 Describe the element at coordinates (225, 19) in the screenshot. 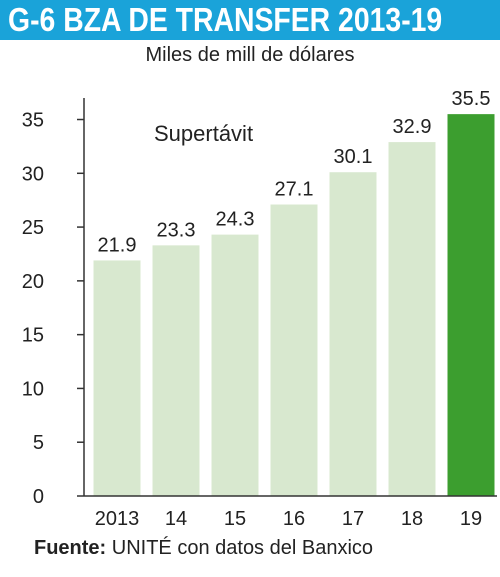

I see `chart-title: G-6 BZA DE TRANSFER 2013-19` at that location.